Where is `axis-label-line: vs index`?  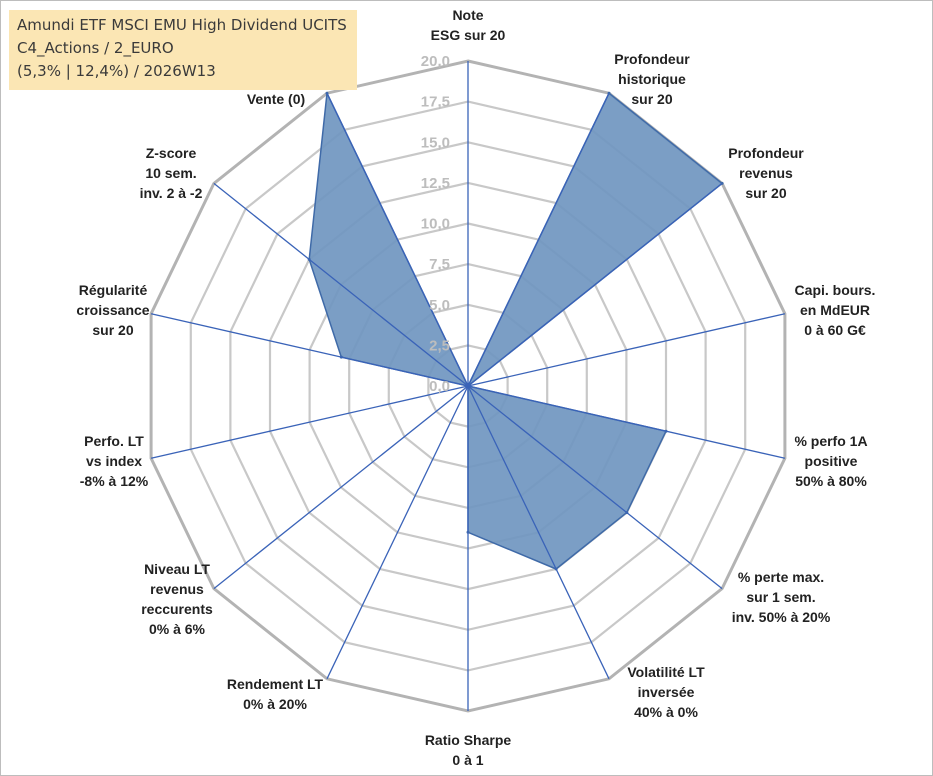 axis-label-line: vs index is located at coordinates (114, 461).